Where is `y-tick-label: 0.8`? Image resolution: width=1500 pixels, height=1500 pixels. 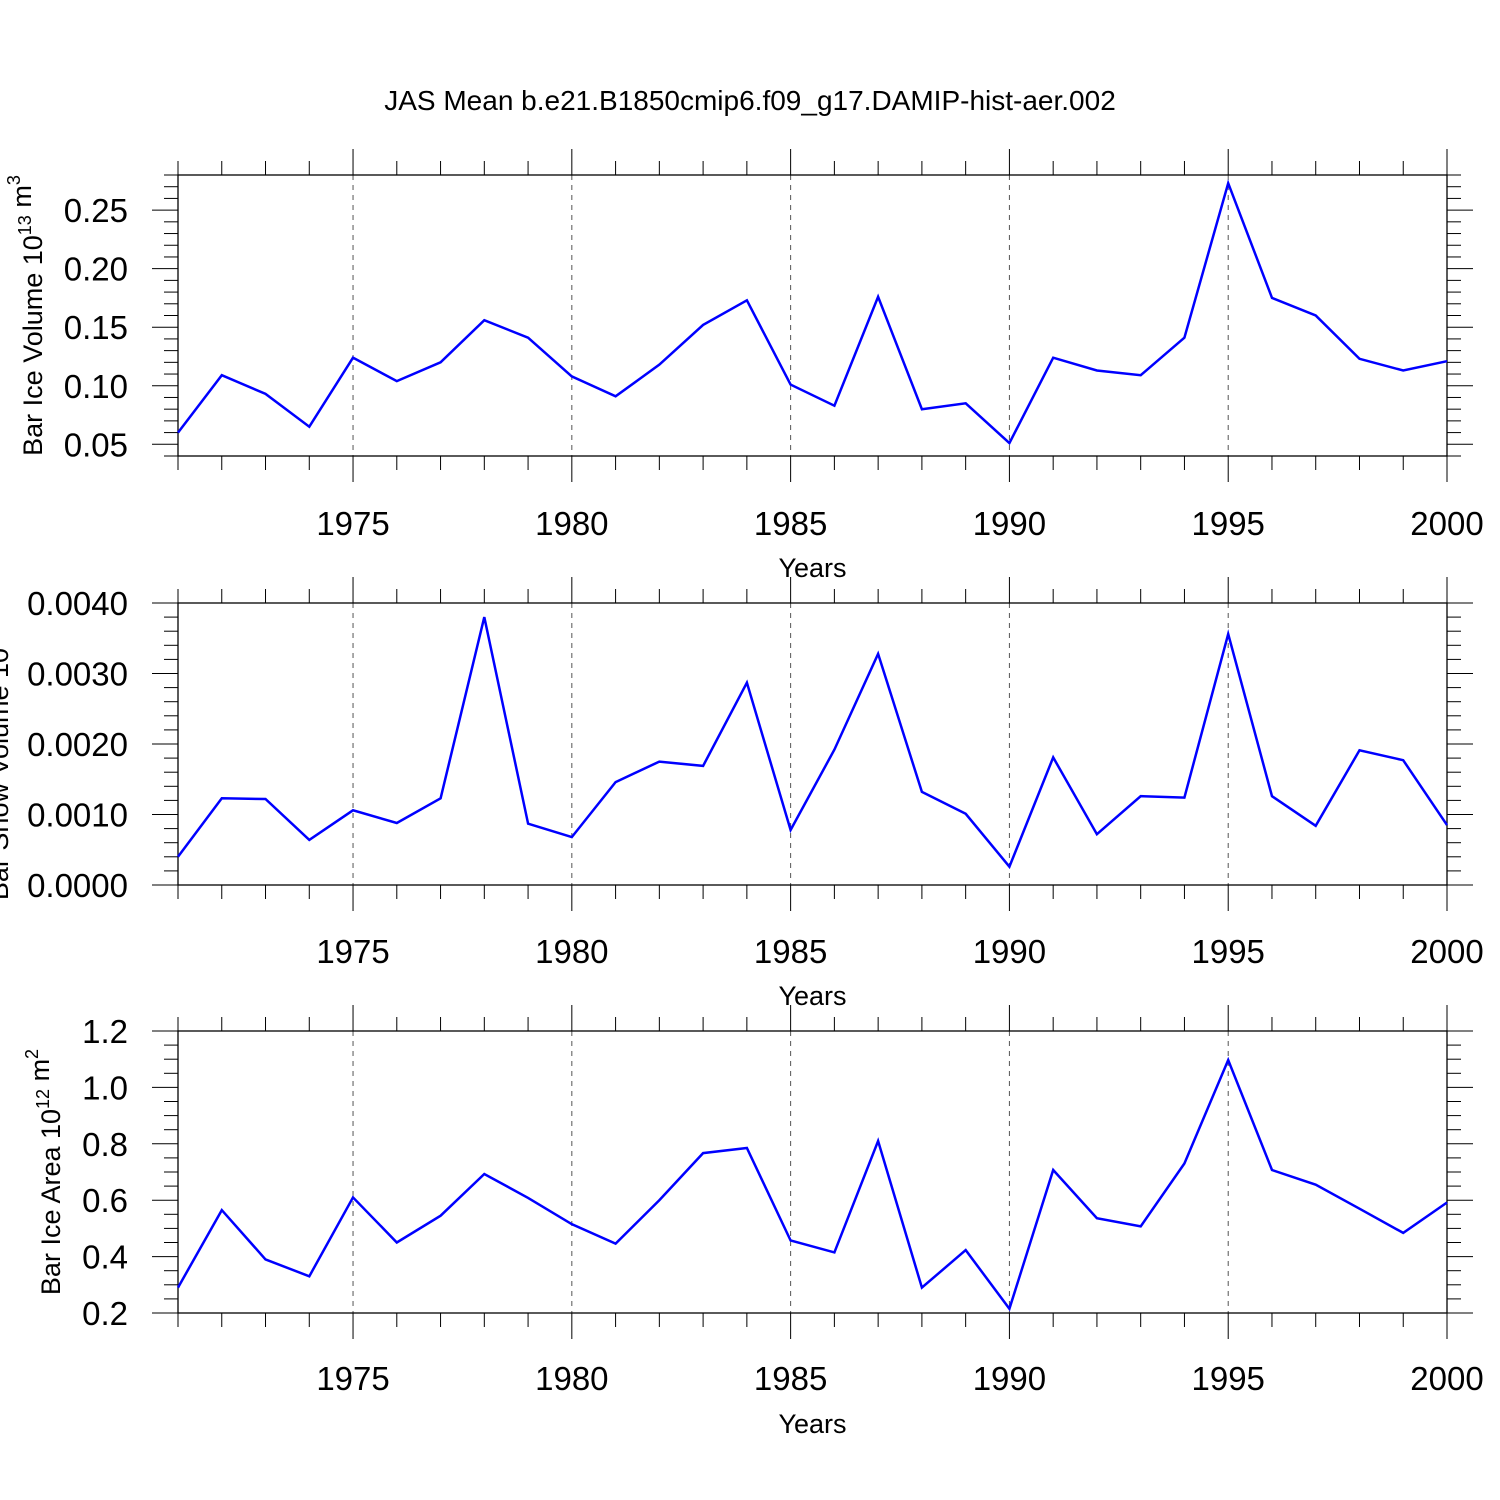 y-tick-label: 0.8 is located at coordinates (105, 1144).